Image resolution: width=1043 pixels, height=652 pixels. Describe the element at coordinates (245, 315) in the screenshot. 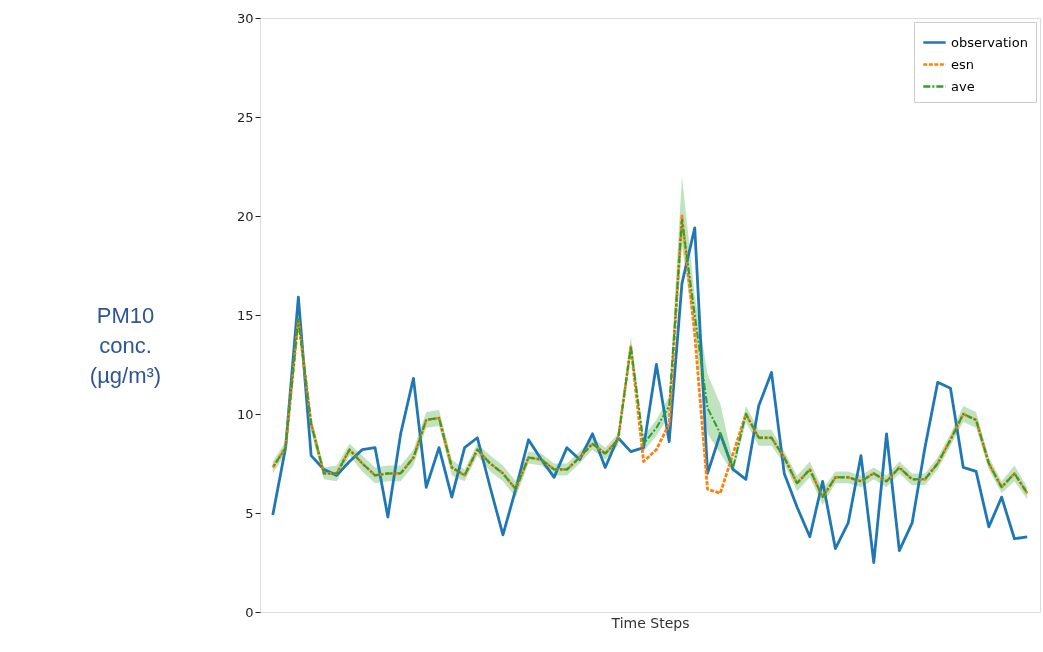

I see `y-tick-label: 15` at that location.